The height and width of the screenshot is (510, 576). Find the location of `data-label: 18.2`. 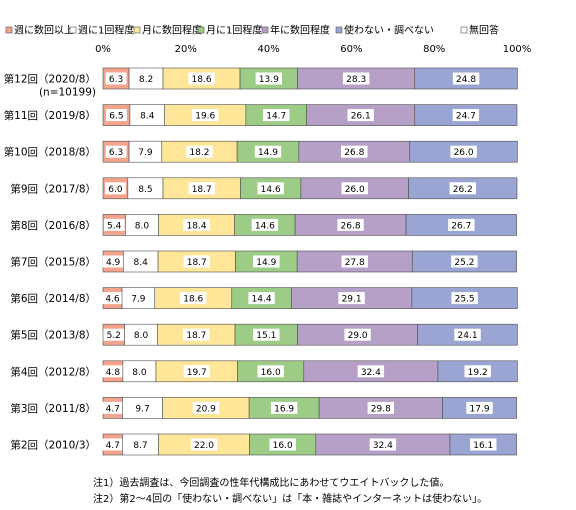

data-label: 18.2 is located at coordinates (199, 153).